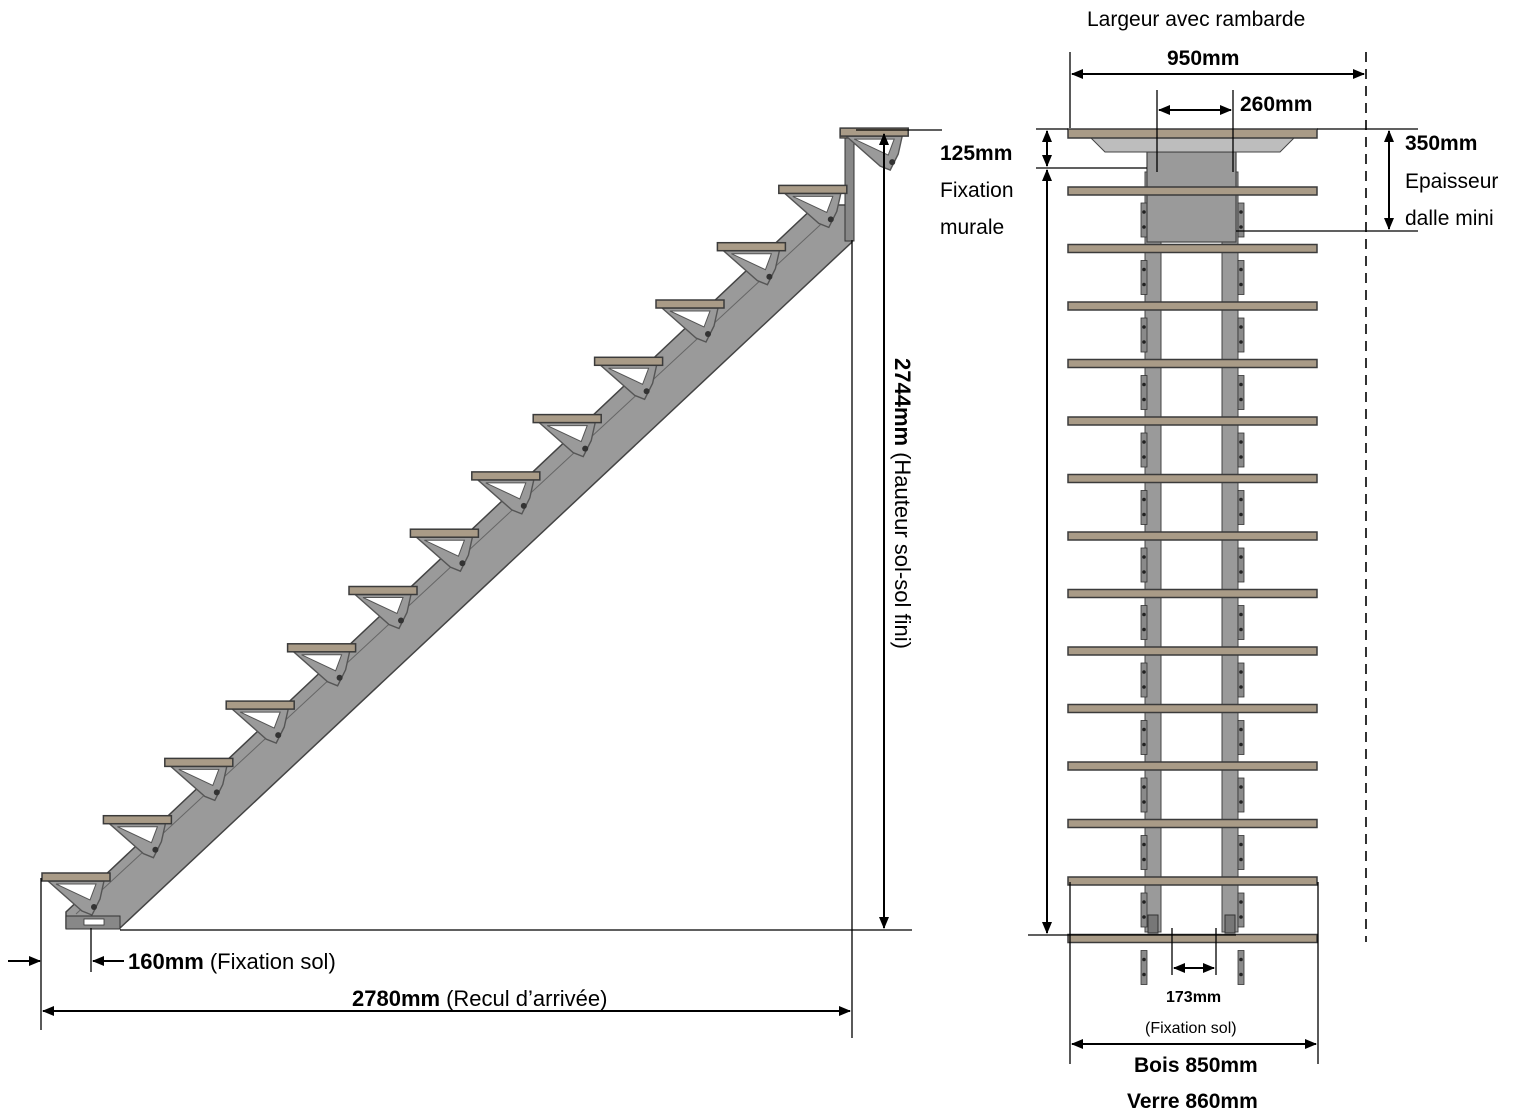  I want to click on front-view-title: Largeur avec rambarde, so click(1196, 19).